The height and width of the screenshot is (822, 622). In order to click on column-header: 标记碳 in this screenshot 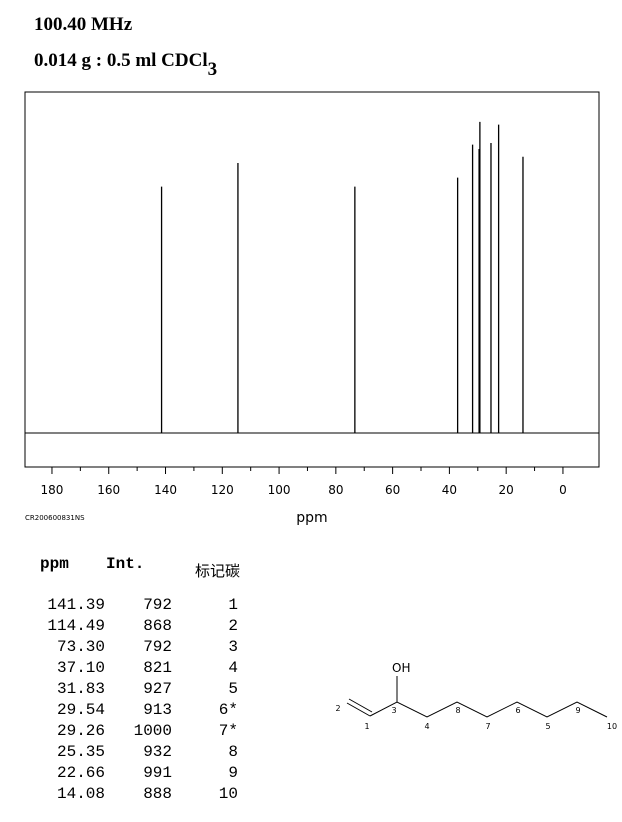, I will do `click(217, 571)`.